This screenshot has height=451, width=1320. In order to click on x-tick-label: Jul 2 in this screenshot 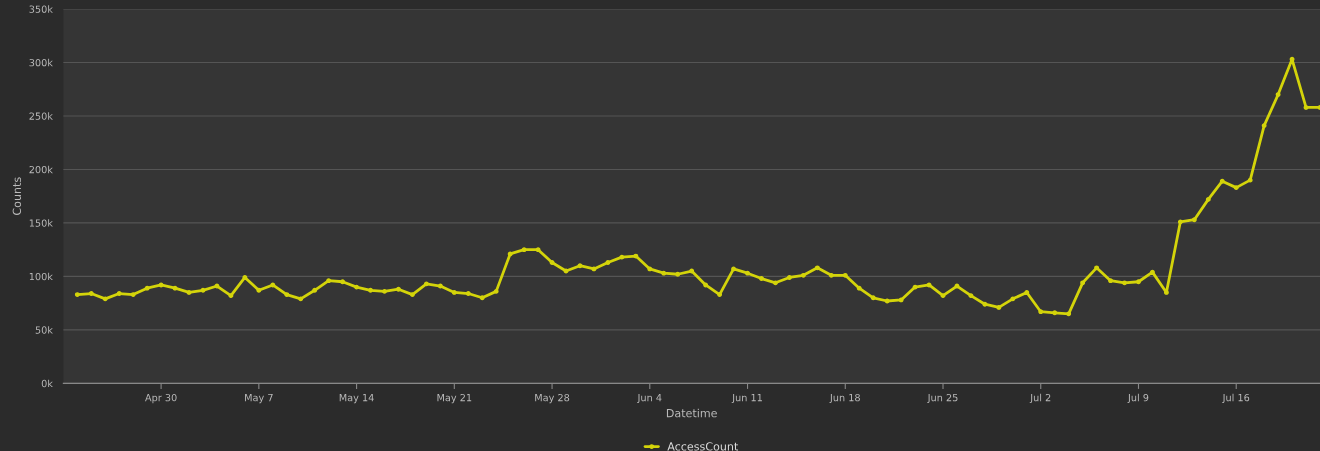, I will do `click(1040, 398)`.